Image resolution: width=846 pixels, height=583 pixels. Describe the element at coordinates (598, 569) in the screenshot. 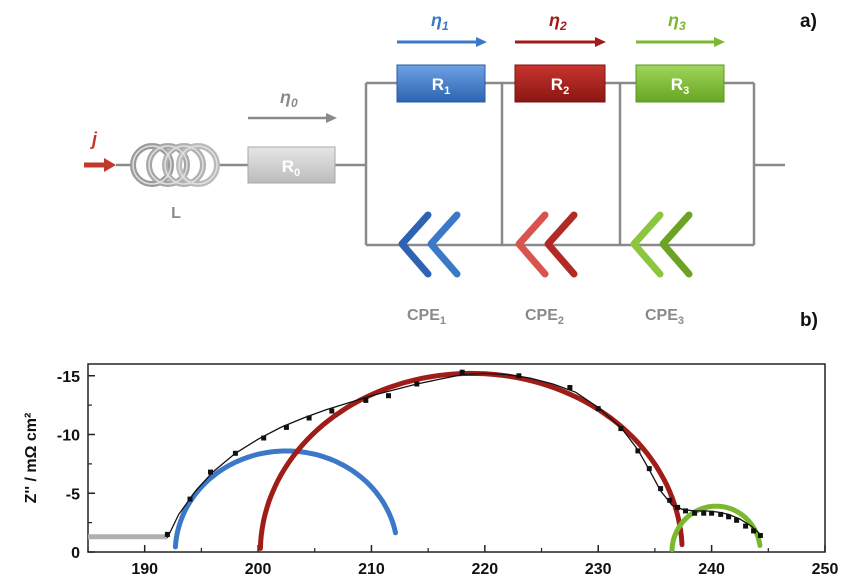

I see `x-tick-label: 230` at that location.